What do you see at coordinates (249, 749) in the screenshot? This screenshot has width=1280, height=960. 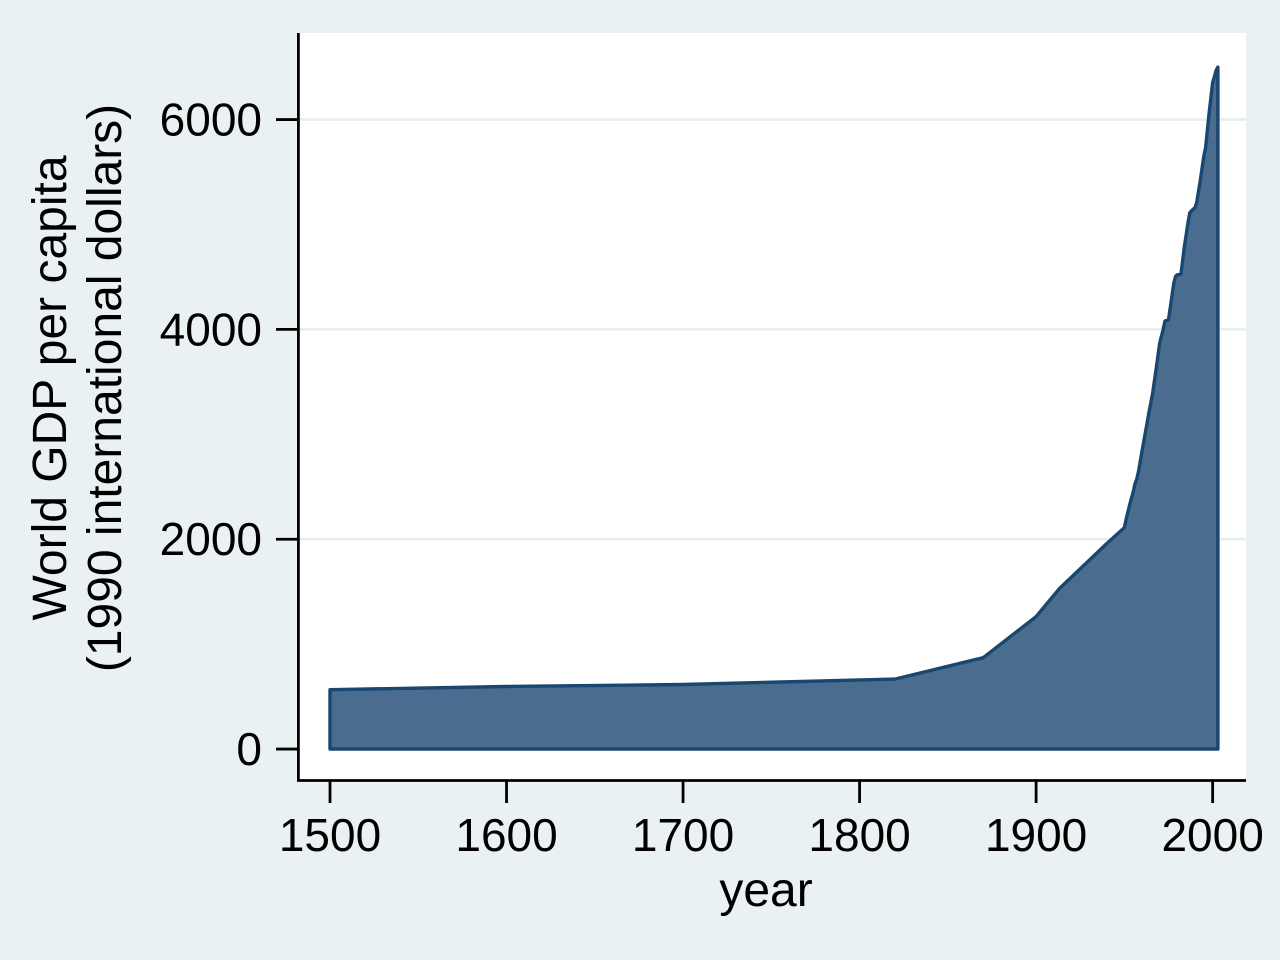 I see `y-tick-label-0: 0` at bounding box center [249, 749].